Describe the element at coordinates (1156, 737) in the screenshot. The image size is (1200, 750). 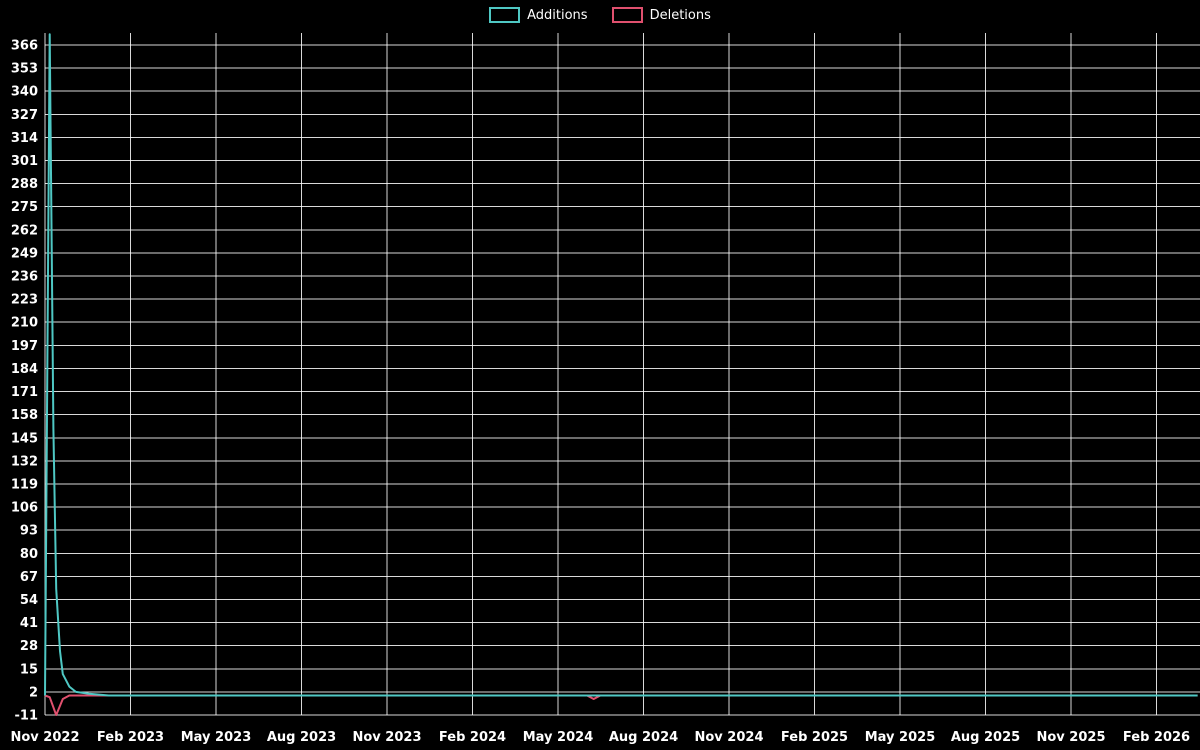
I see `x-tick-label: Feb 2026` at that location.